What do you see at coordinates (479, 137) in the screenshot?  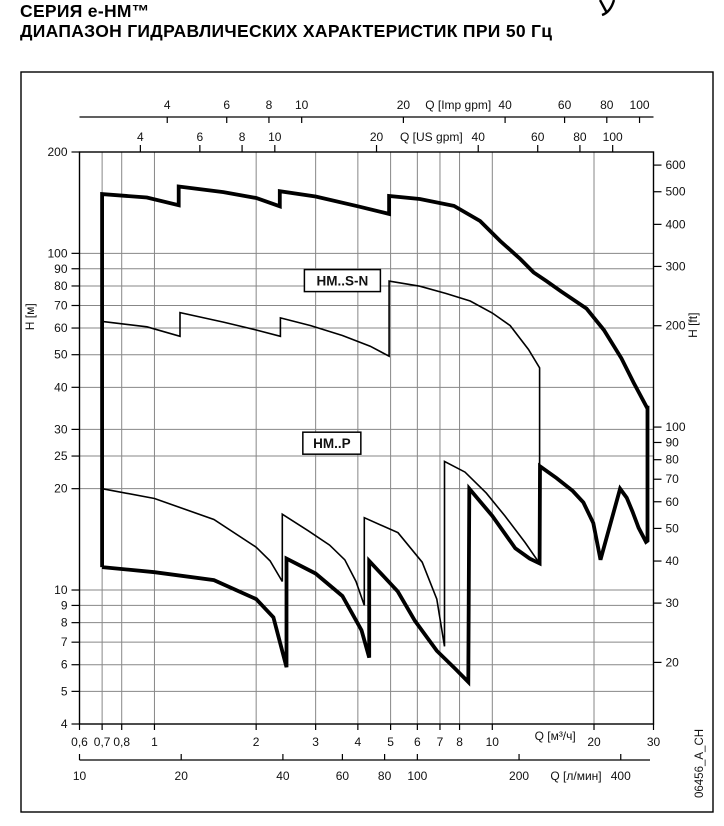 I see `x-usgpm-tick-label: 40` at bounding box center [479, 137].